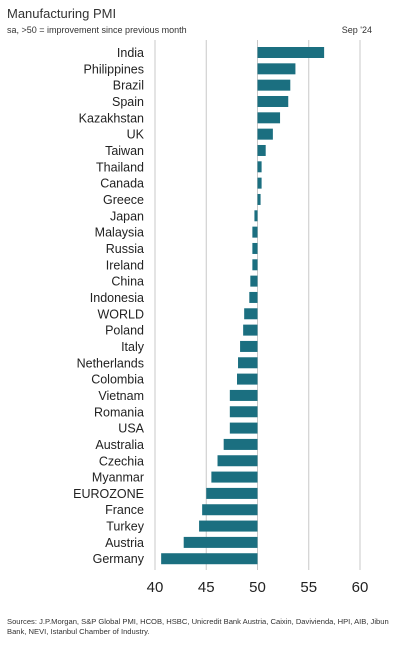 This screenshot has width=418, height=650. What do you see at coordinates (360, 587) in the screenshot?
I see `x-tick-label: 60` at bounding box center [360, 587].